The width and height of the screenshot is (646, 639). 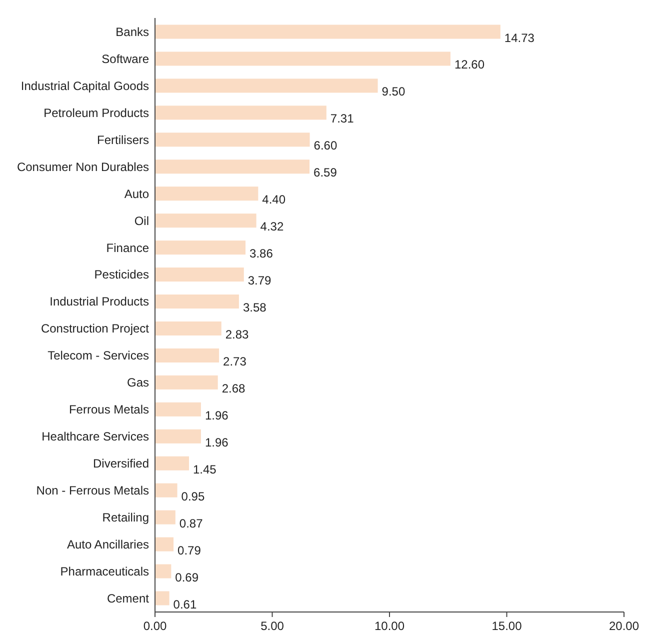 I want to click on data-label: 0.87, so click(x=191, y=523).